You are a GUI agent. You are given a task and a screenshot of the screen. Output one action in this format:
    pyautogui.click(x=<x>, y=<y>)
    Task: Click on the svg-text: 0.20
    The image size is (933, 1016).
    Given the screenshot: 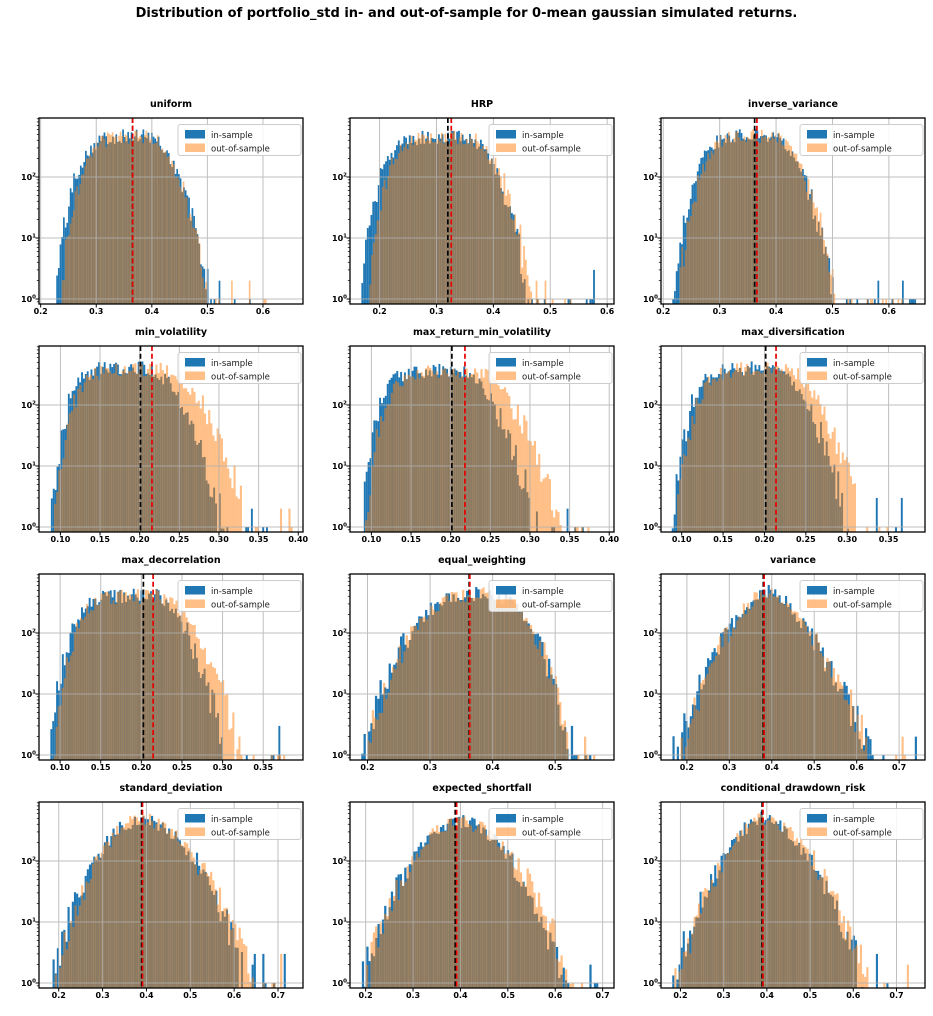 What is the action you would take?
    pyautogui.click(x=140, y=539)
    